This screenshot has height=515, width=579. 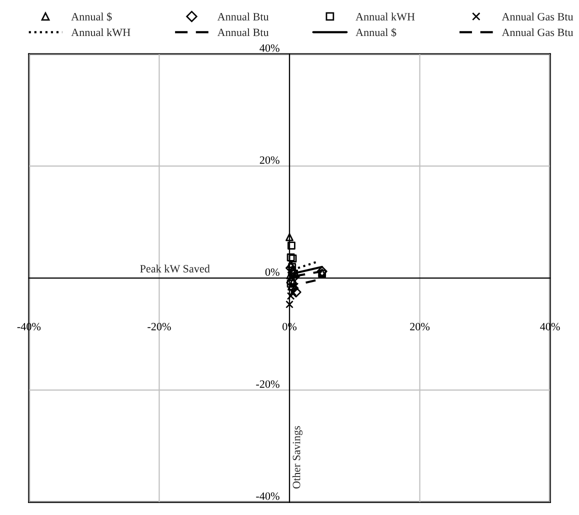 I want to click on y-tick-label: 20%, so click(x=270, y=160).